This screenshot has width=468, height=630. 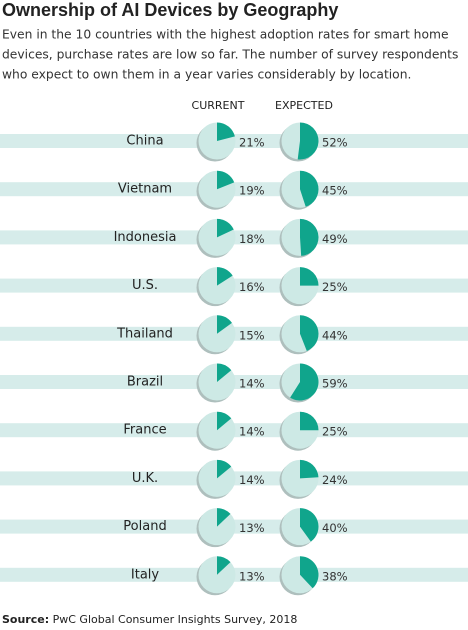 What do you see at coordinates (335, 335) in the screenshot?
I see `value-label: 44%` at bounding box center [335, 335].